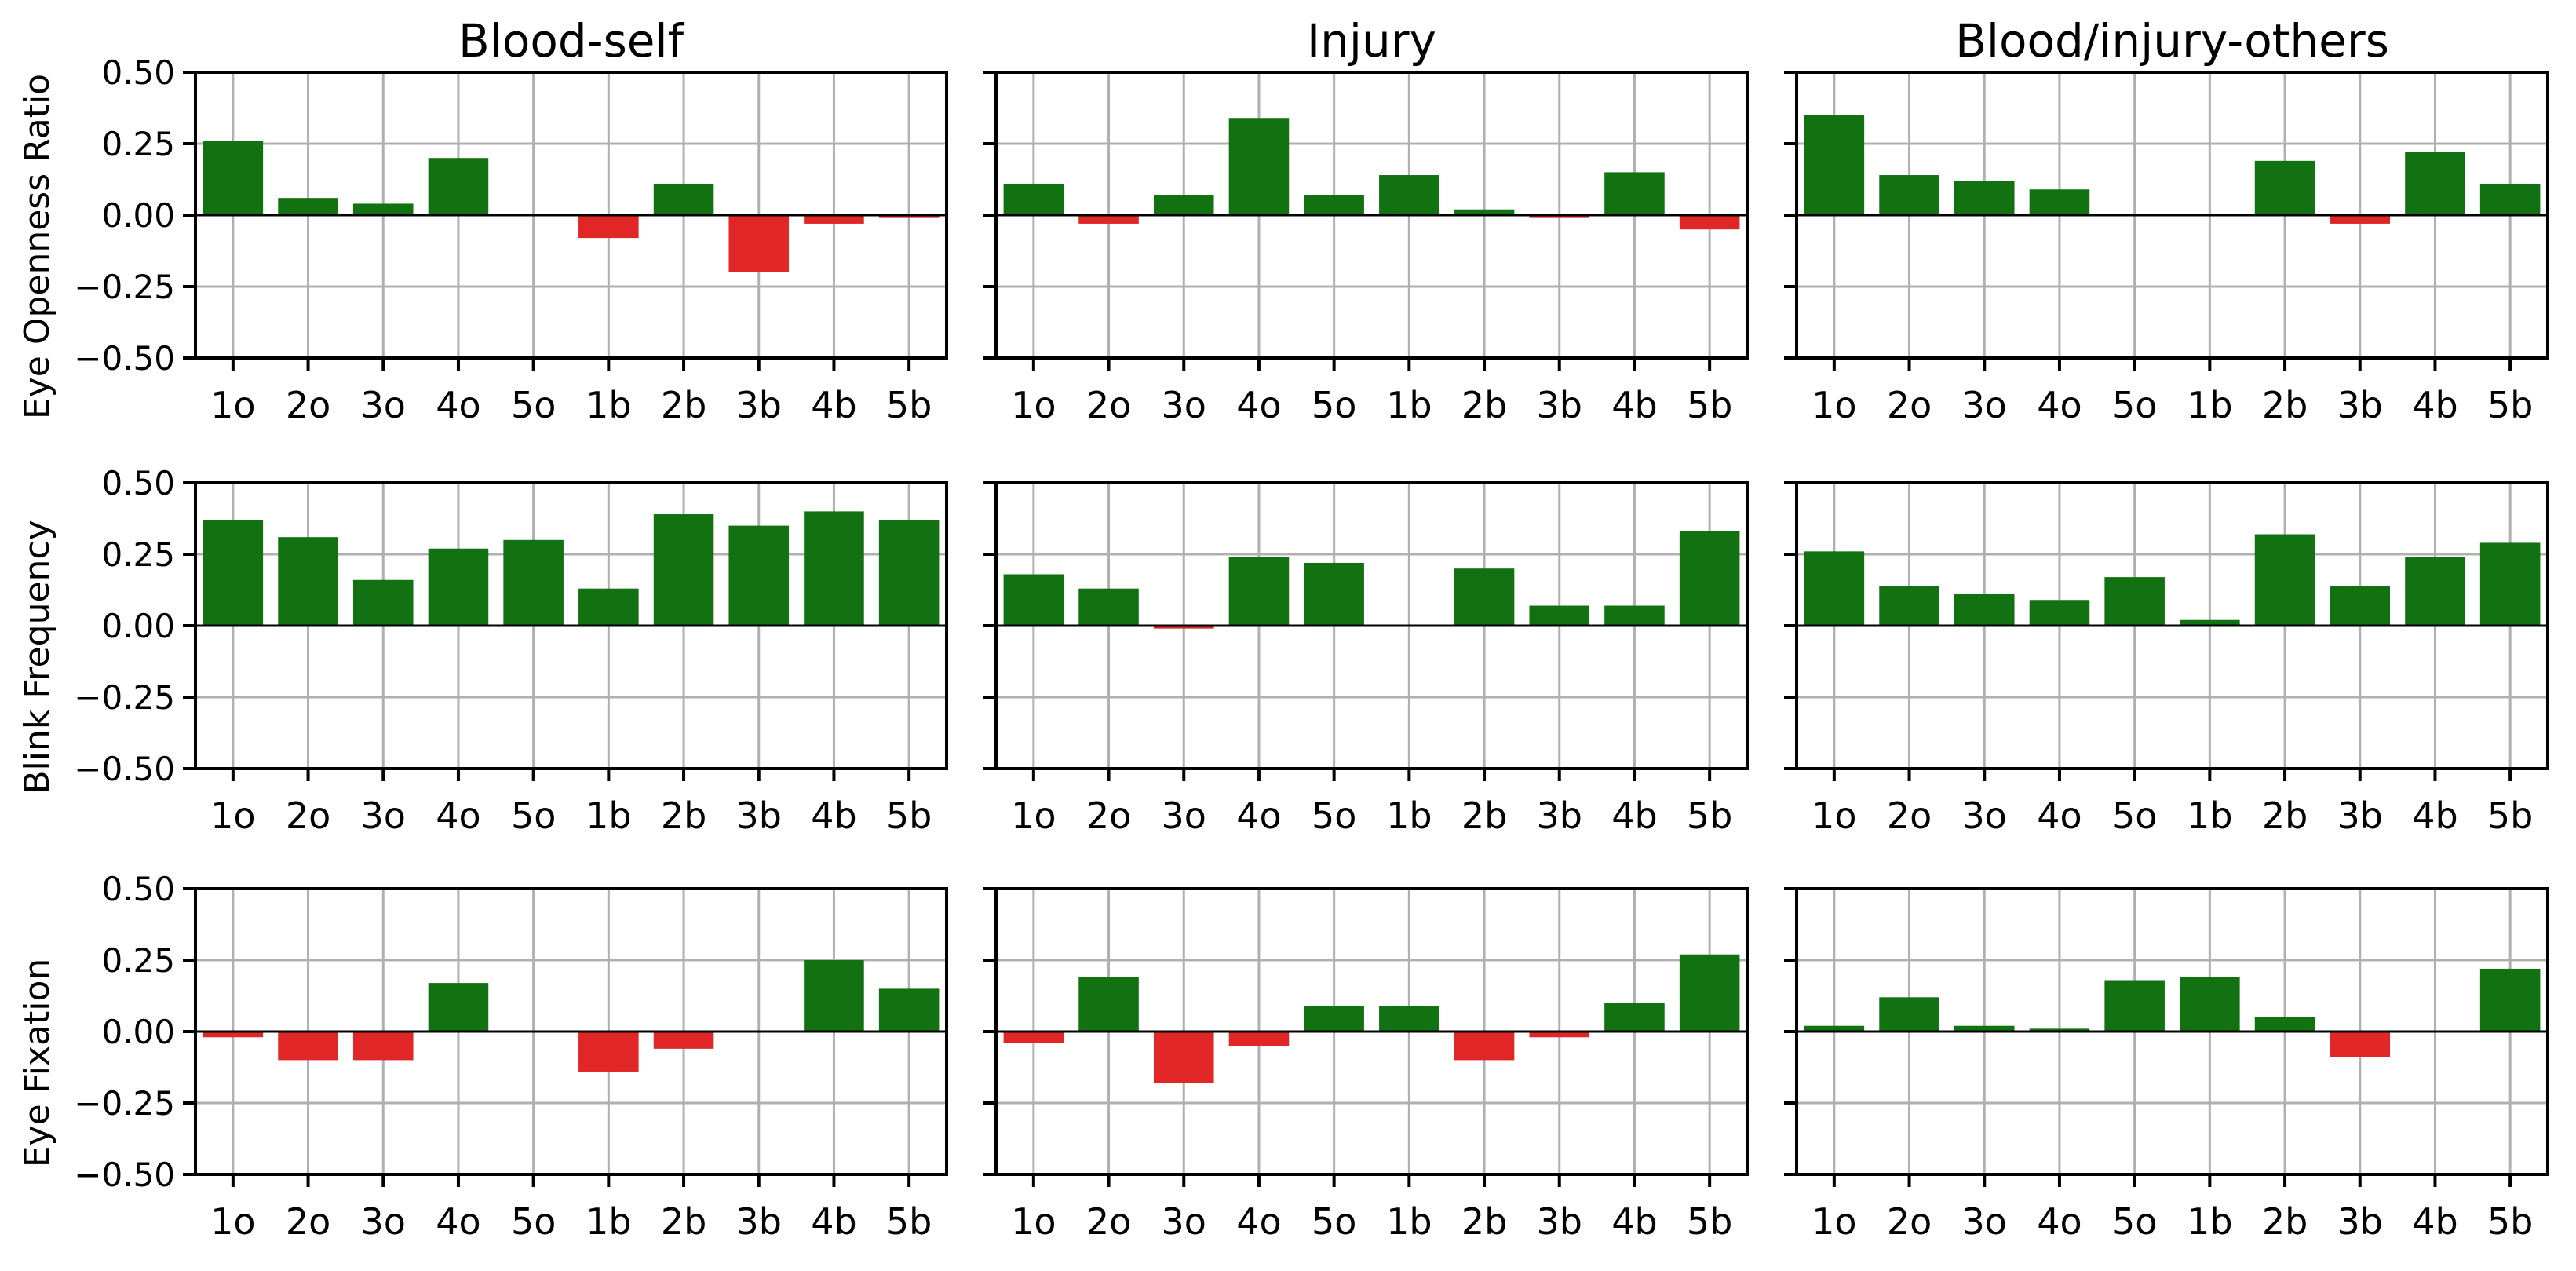 This screenshot has height=1271, width=2576. I want to click on panel-title: Blood/injury-others, so click(2172, 41).